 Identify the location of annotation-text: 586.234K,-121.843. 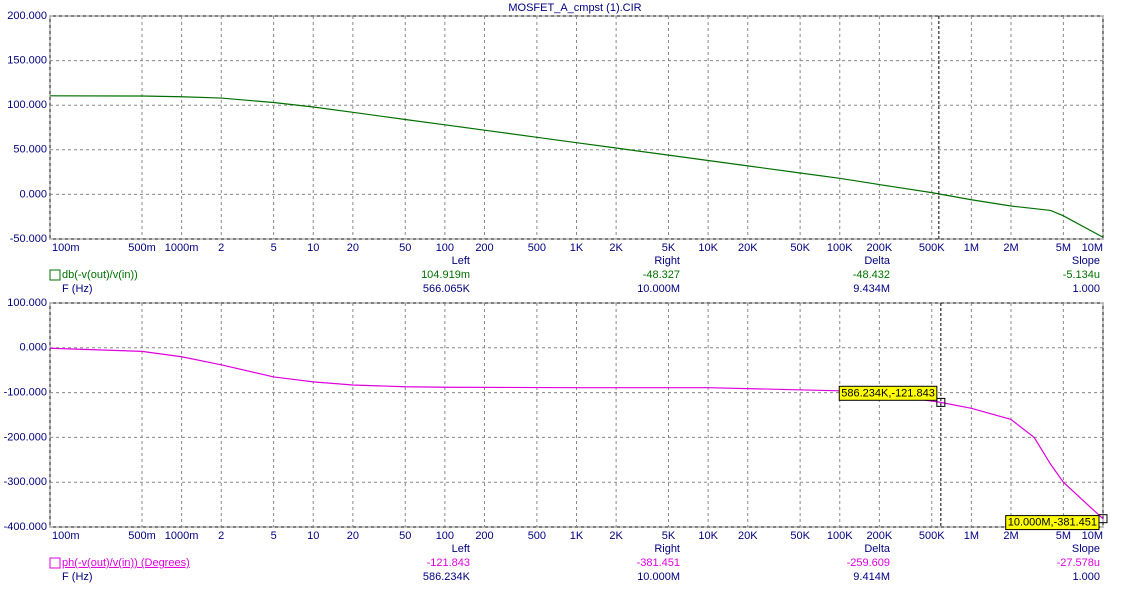
(888, 393).